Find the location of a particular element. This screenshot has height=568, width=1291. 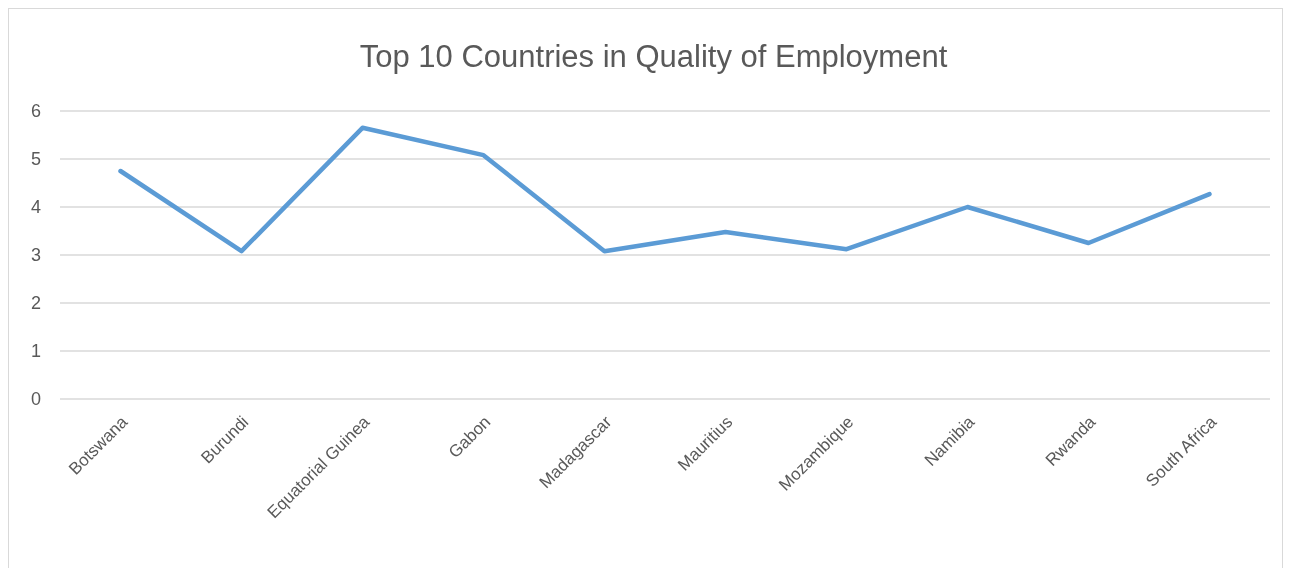

y-tick-label: 2 is located at coordinates (36, 303).